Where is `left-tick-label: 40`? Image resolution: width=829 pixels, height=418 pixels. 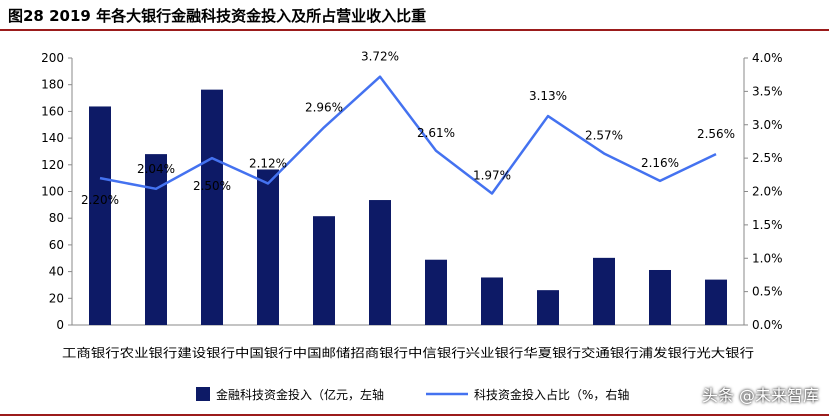 left-tick-label: 40 is located at coordinates (56, 272).